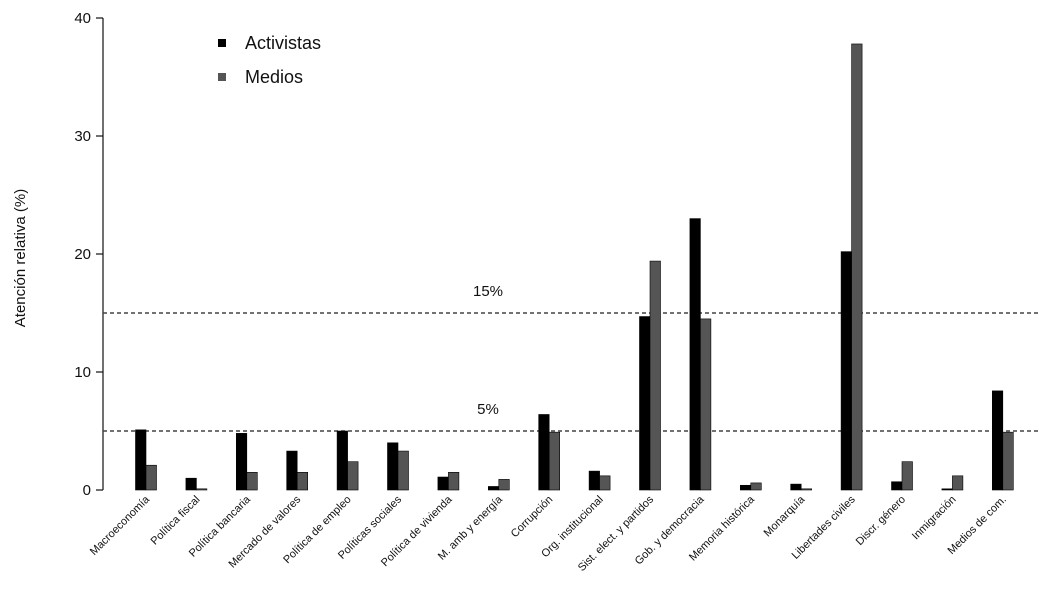  What do you see at coordinates (120, 525) in the screenshot?
I see `x-tick-label: Macroeconomía` at bounding box center [120, 525].